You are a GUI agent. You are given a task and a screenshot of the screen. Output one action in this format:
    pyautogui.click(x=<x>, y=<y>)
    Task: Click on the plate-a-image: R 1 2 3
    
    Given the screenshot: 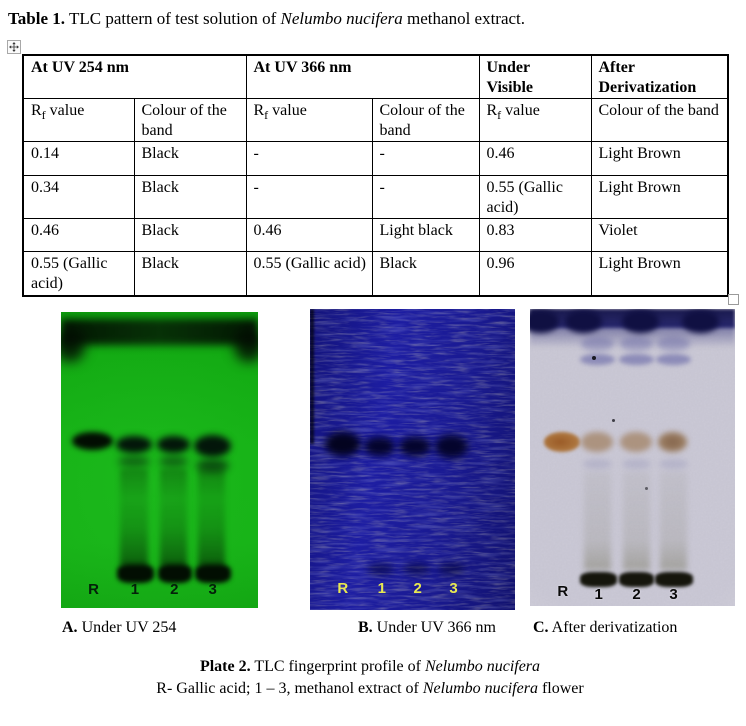 What is the action you would take?
    pyautogui.click(x=159, y=460)
    